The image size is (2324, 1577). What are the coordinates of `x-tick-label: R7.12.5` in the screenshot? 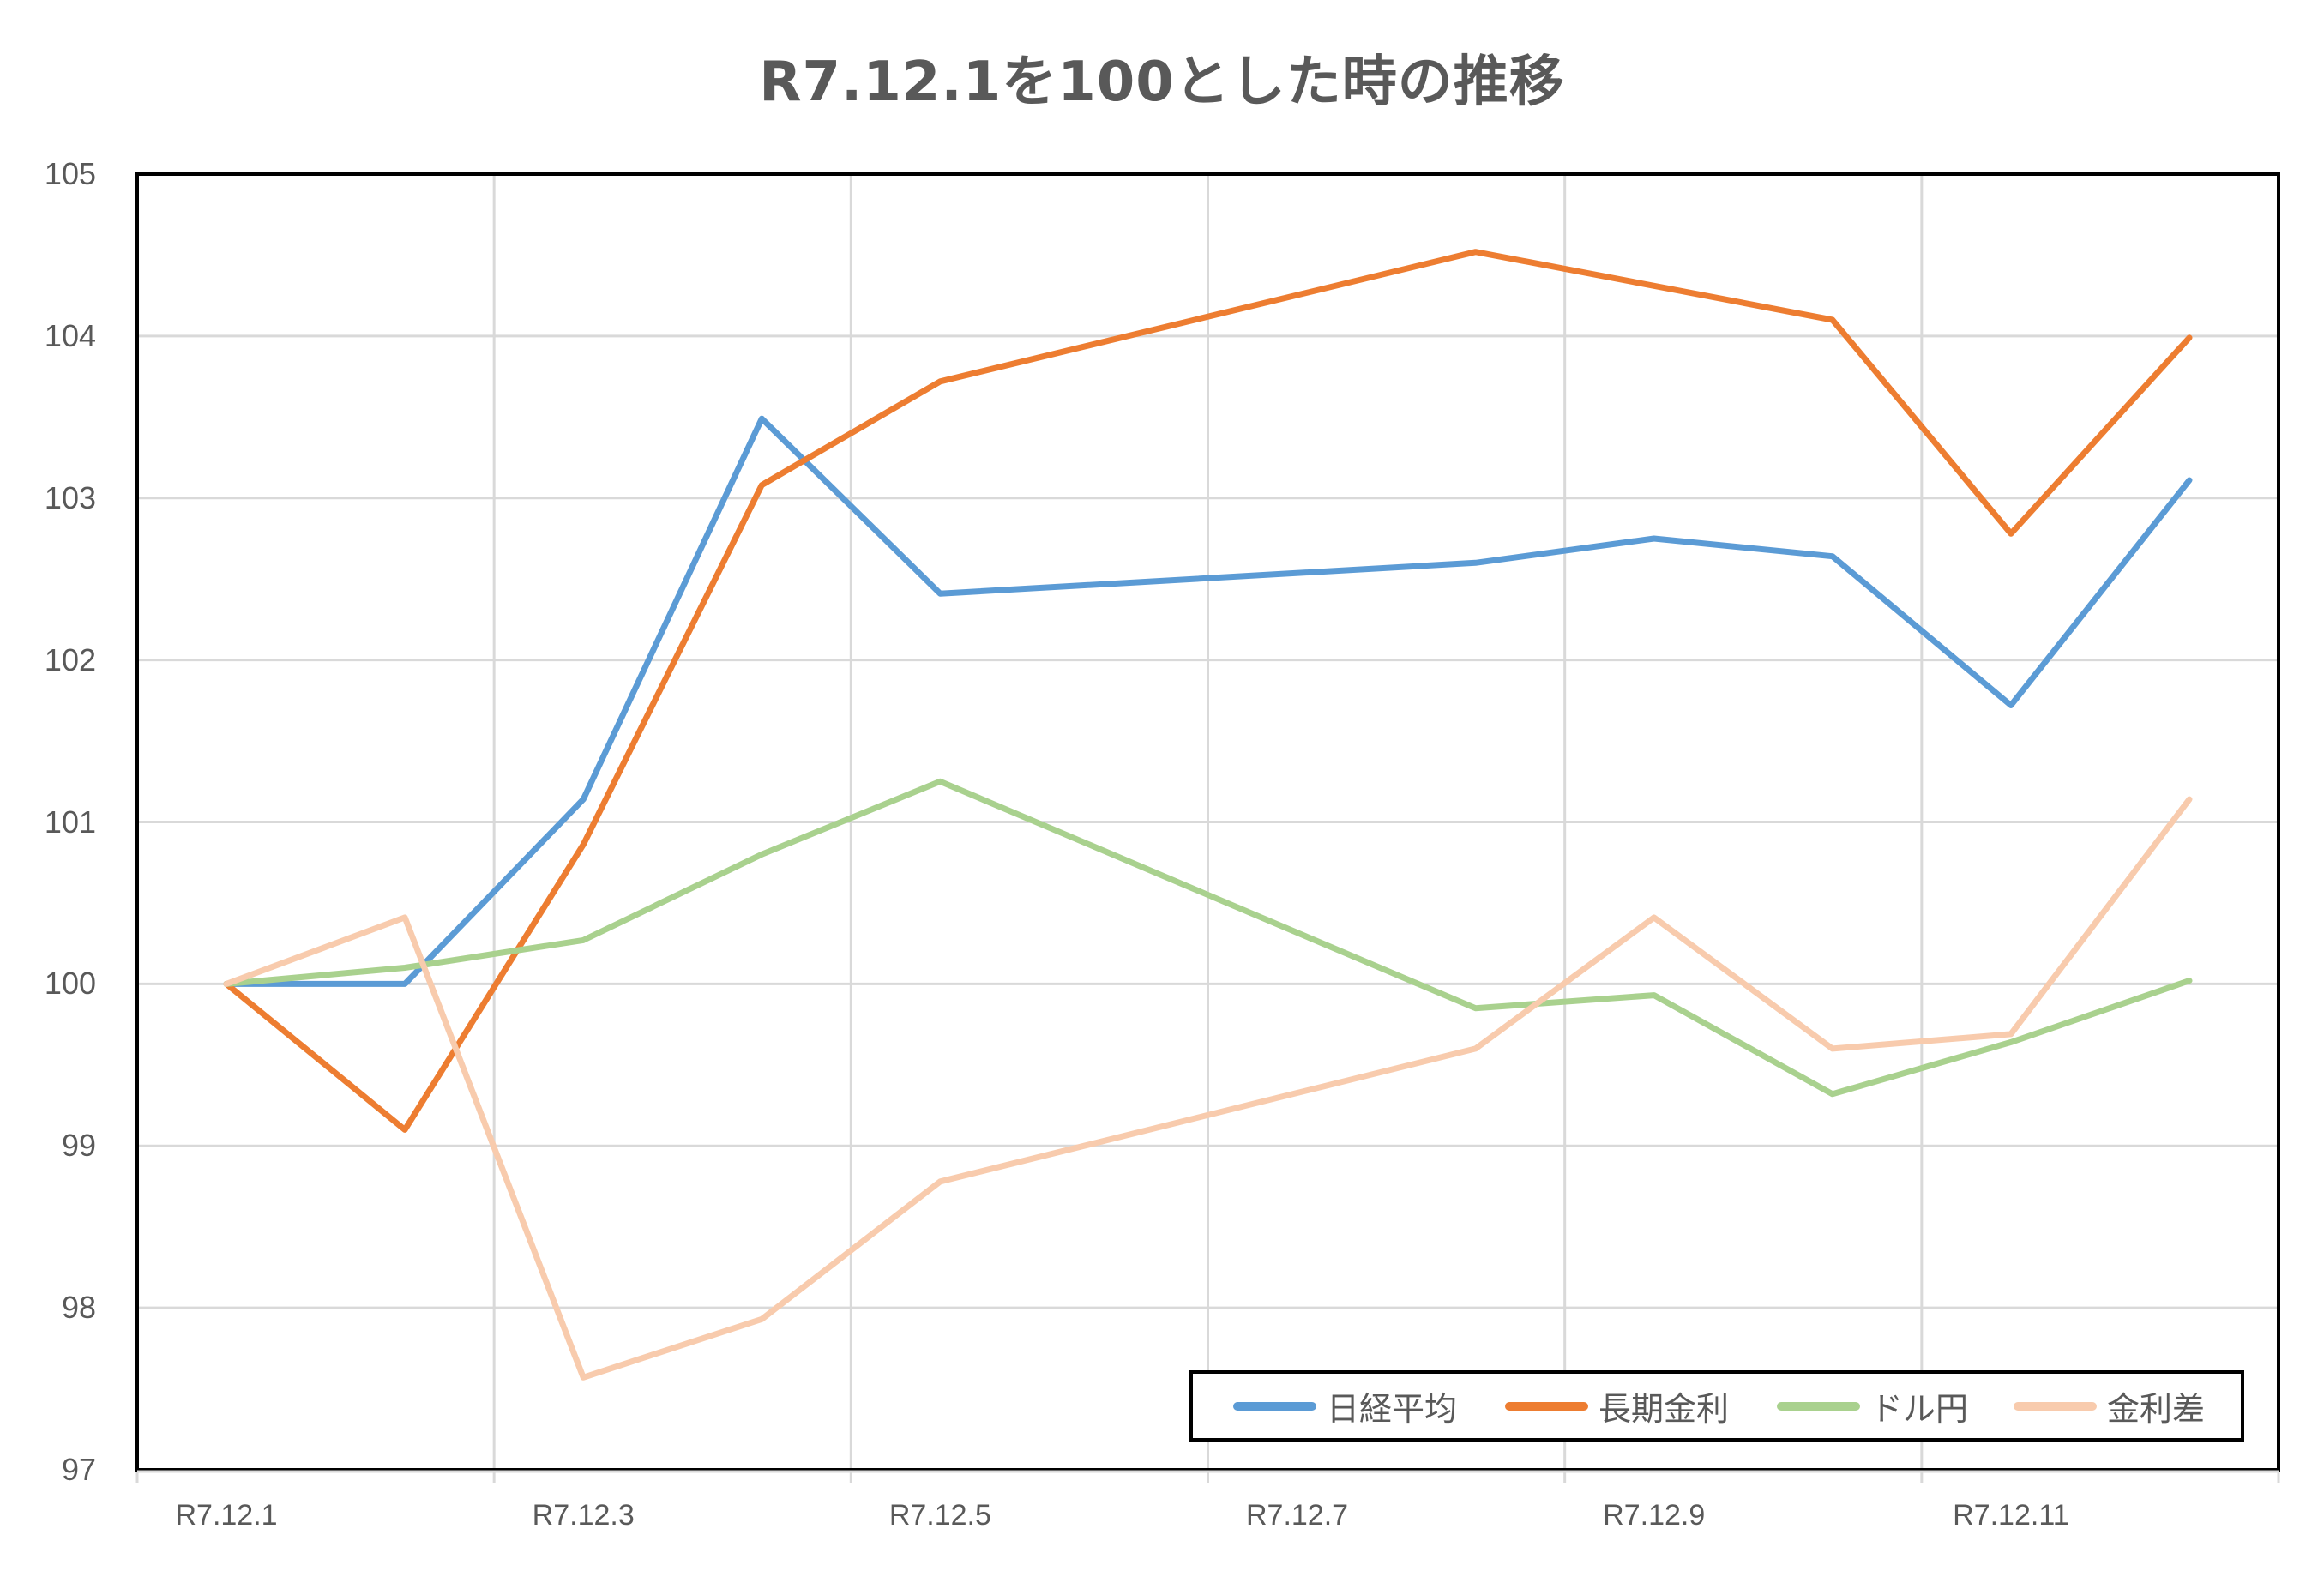 It's located at (939, 1515).